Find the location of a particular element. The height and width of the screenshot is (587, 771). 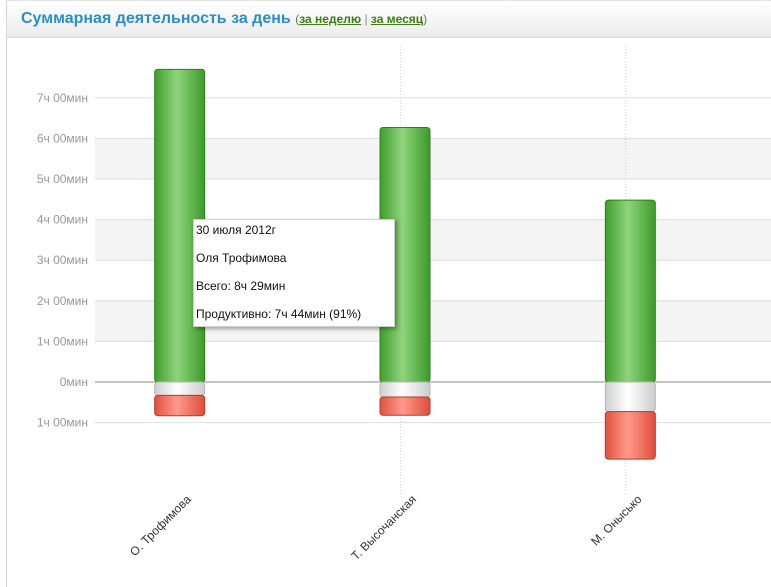

y-tick-label: 0мин is located at coordinates (74, 382).